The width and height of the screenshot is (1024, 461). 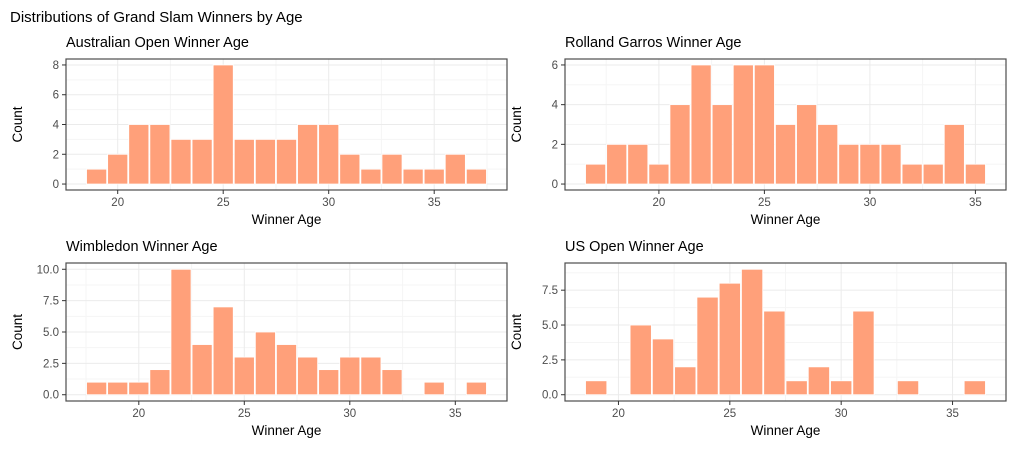 I want to click on chart-title: Australian Open Winner Age, so click(x=157, y=43).